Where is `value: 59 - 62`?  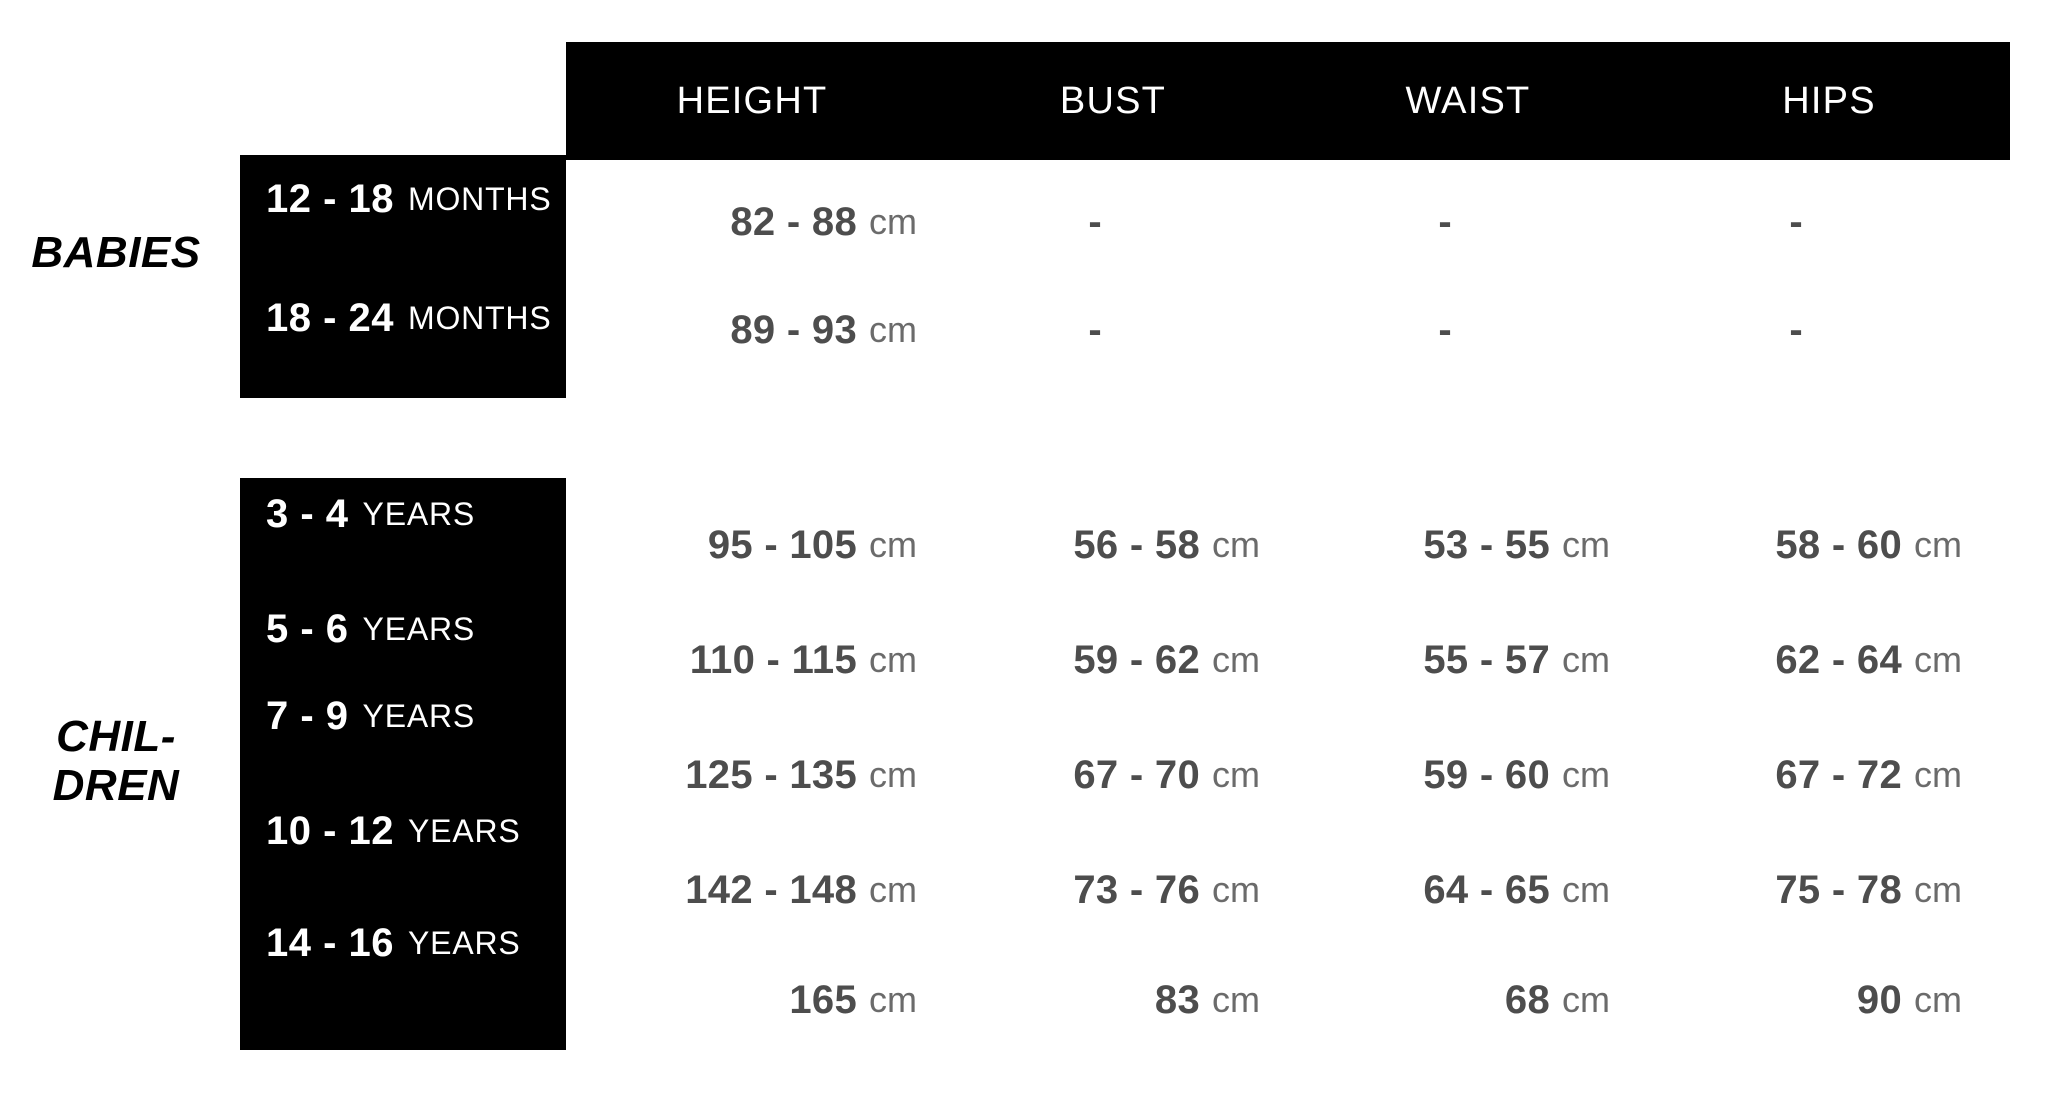
value: 59 - 62 is located at coordinates (1136, 659).